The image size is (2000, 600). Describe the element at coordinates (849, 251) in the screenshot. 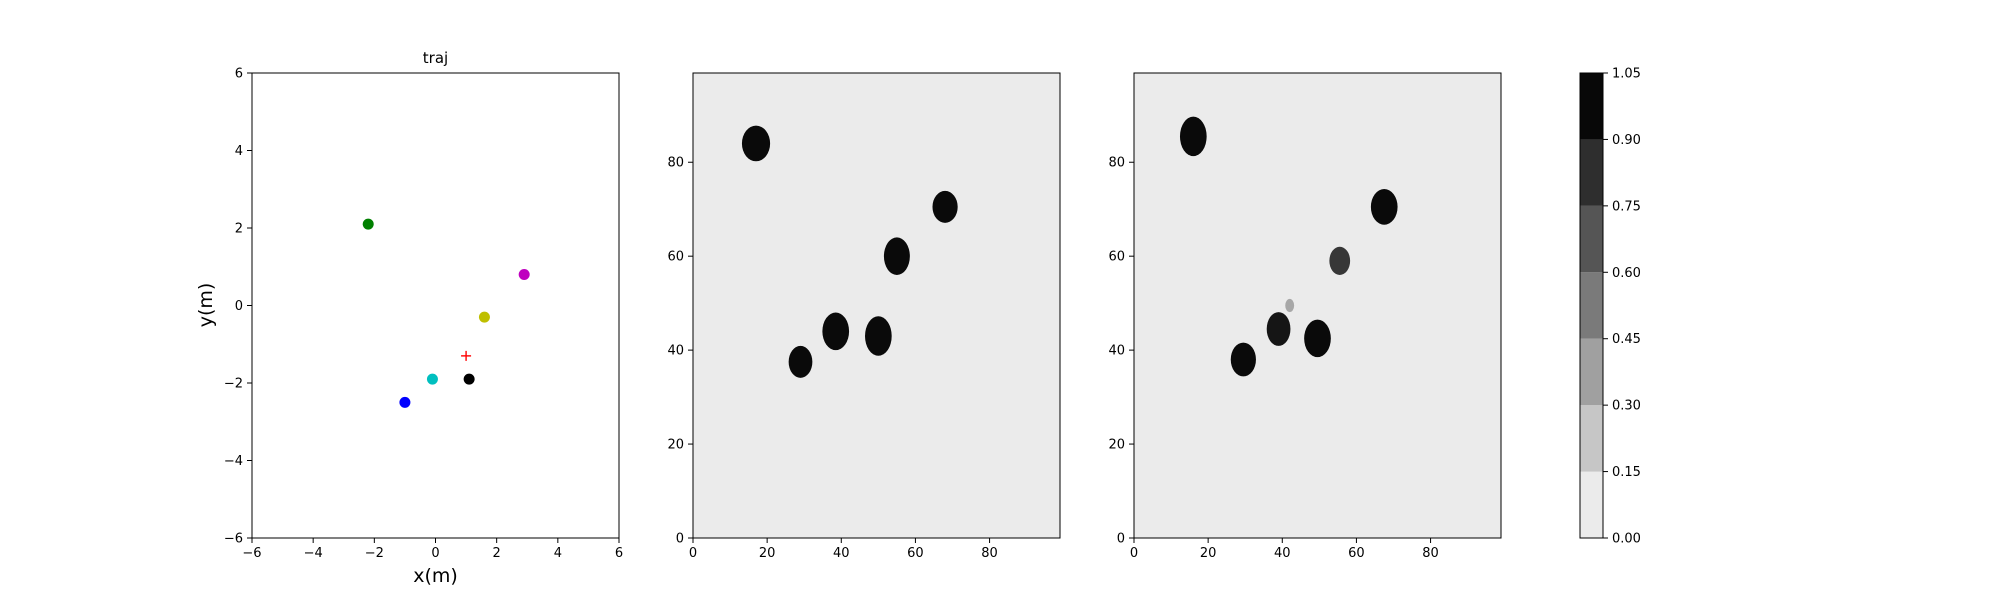

I see `map-plot-1-blobs` at that location.